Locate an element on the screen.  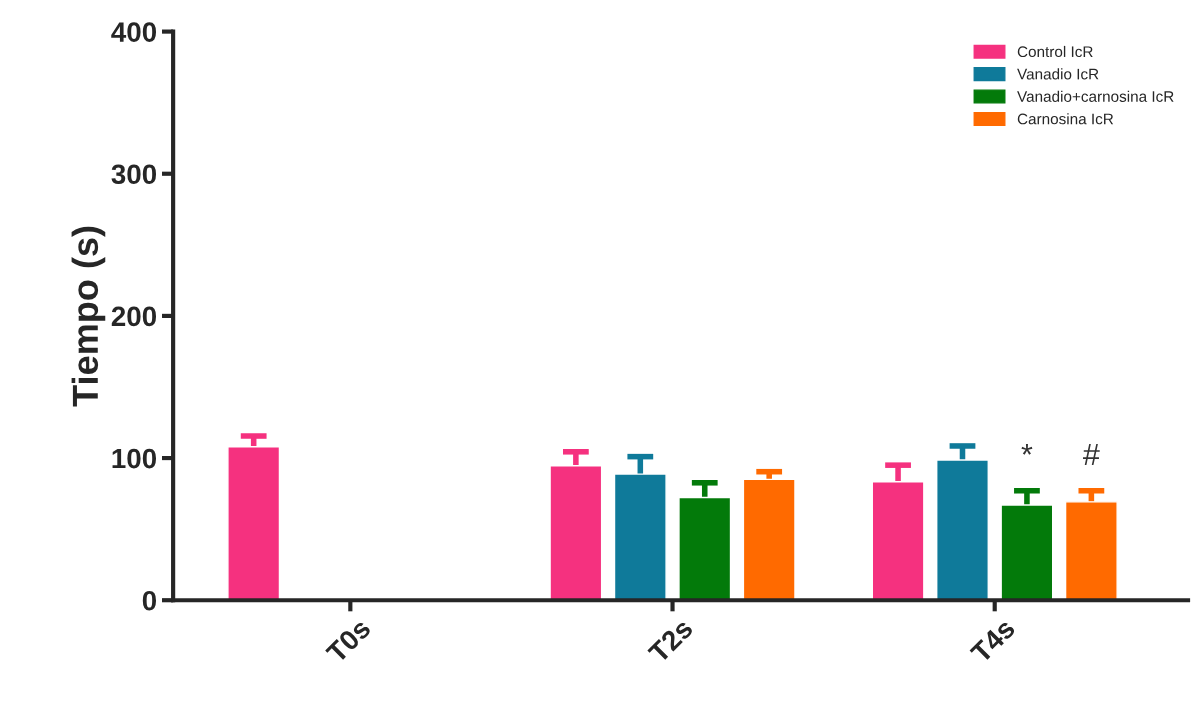
y-tick-label: 300 is located at coordinates (134, 174).